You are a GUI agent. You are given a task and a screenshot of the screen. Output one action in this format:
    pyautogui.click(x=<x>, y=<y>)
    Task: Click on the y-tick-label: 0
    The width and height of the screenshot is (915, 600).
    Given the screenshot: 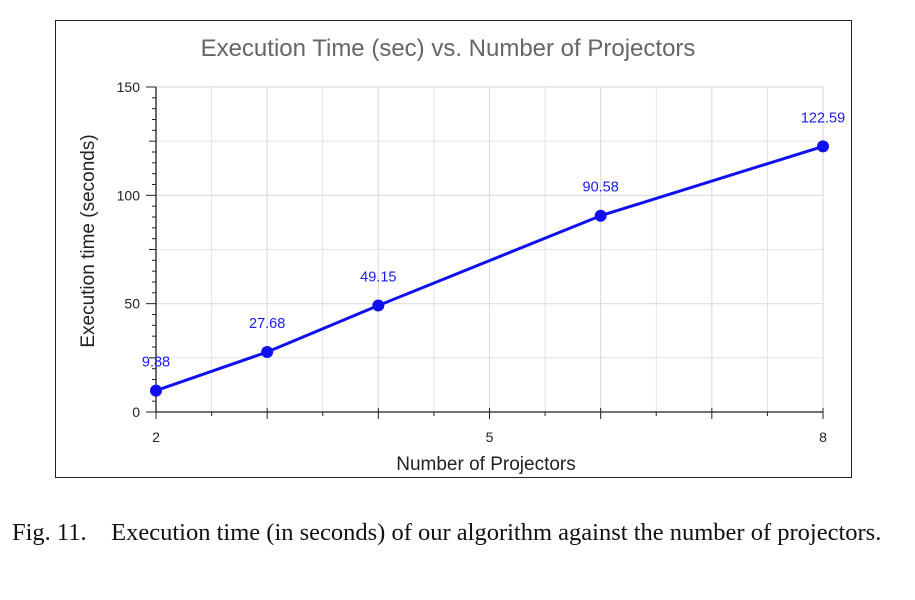 What is the action you would take?
    pyautogui.click(x=136, y=412)
    